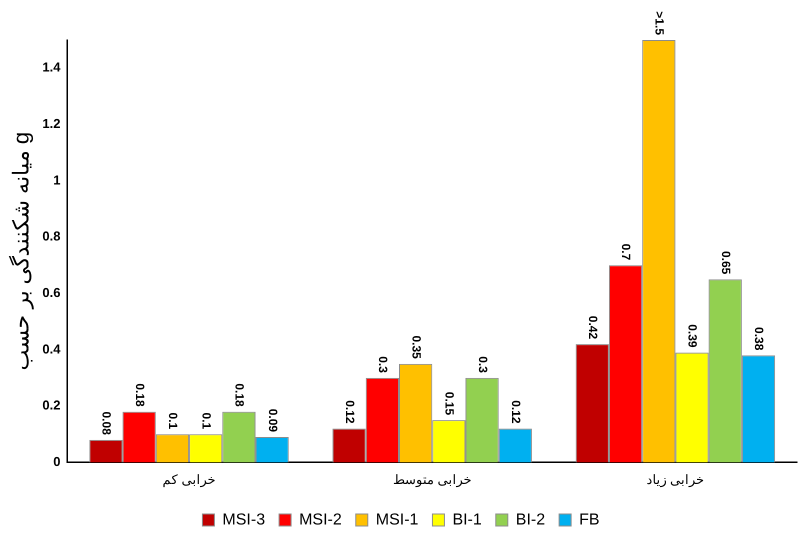 The image size is (807, 543). Describe the element at coordinates (675, 480) in the screenshot. I see `x-tick-label: خرابی زیاد` at that location.